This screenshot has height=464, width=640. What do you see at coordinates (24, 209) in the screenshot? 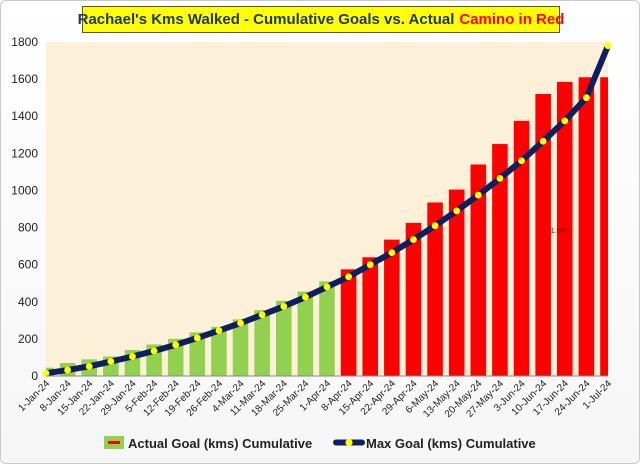
I see `y-axis: 0 200 400 600 800 1000 1200 1400 1600 1800` at bounding box center [24, 209].